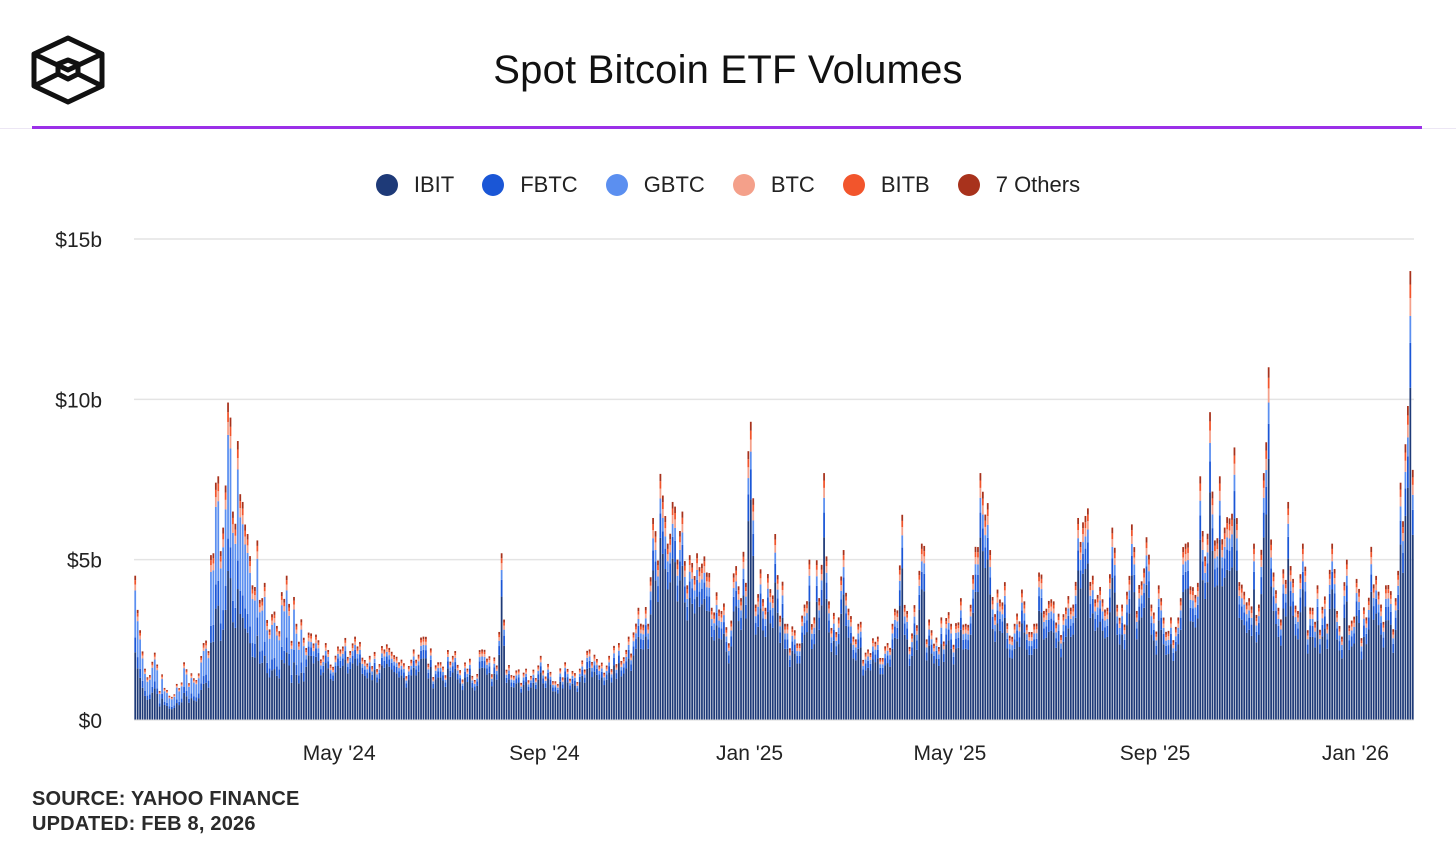 The image size is (1456, 849). What do you see at coordinates (655, 185) in the screenshot?
I see `legend-item-gbtc: GBTC` at bounding box center [655, 185].